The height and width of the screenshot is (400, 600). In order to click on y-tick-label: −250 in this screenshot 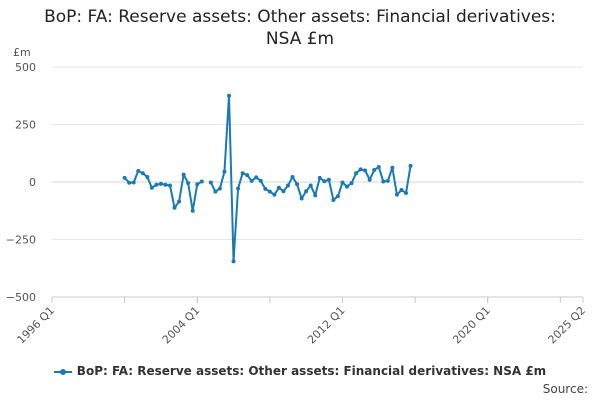, I will do `click(21, 240)`.